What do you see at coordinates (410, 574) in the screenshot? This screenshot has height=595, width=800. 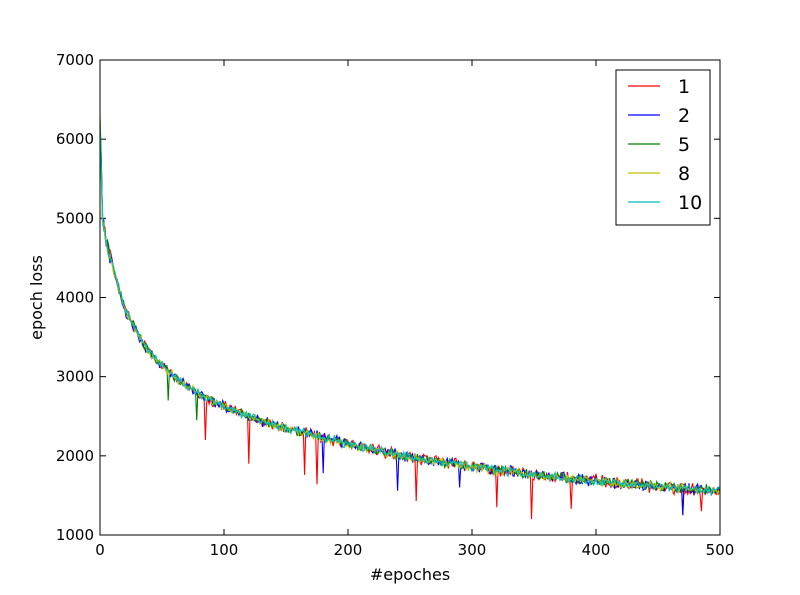 I see `x-axis-label: #epoches` at bounding box center [410, 574].